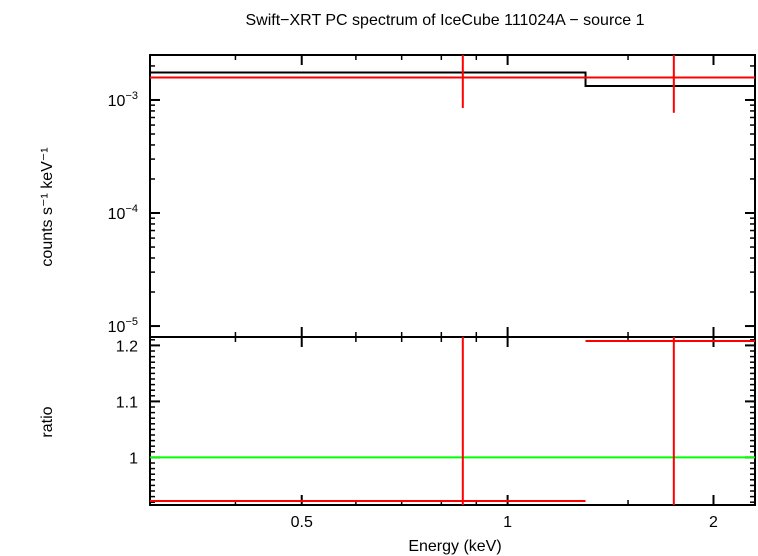 Image resolution: width=758 pixels, height=556 pixels. Describe the element at coordinates (123, 326) in the screenshot. I see `top-y-tick-label: 10⁻⁵` at that location.